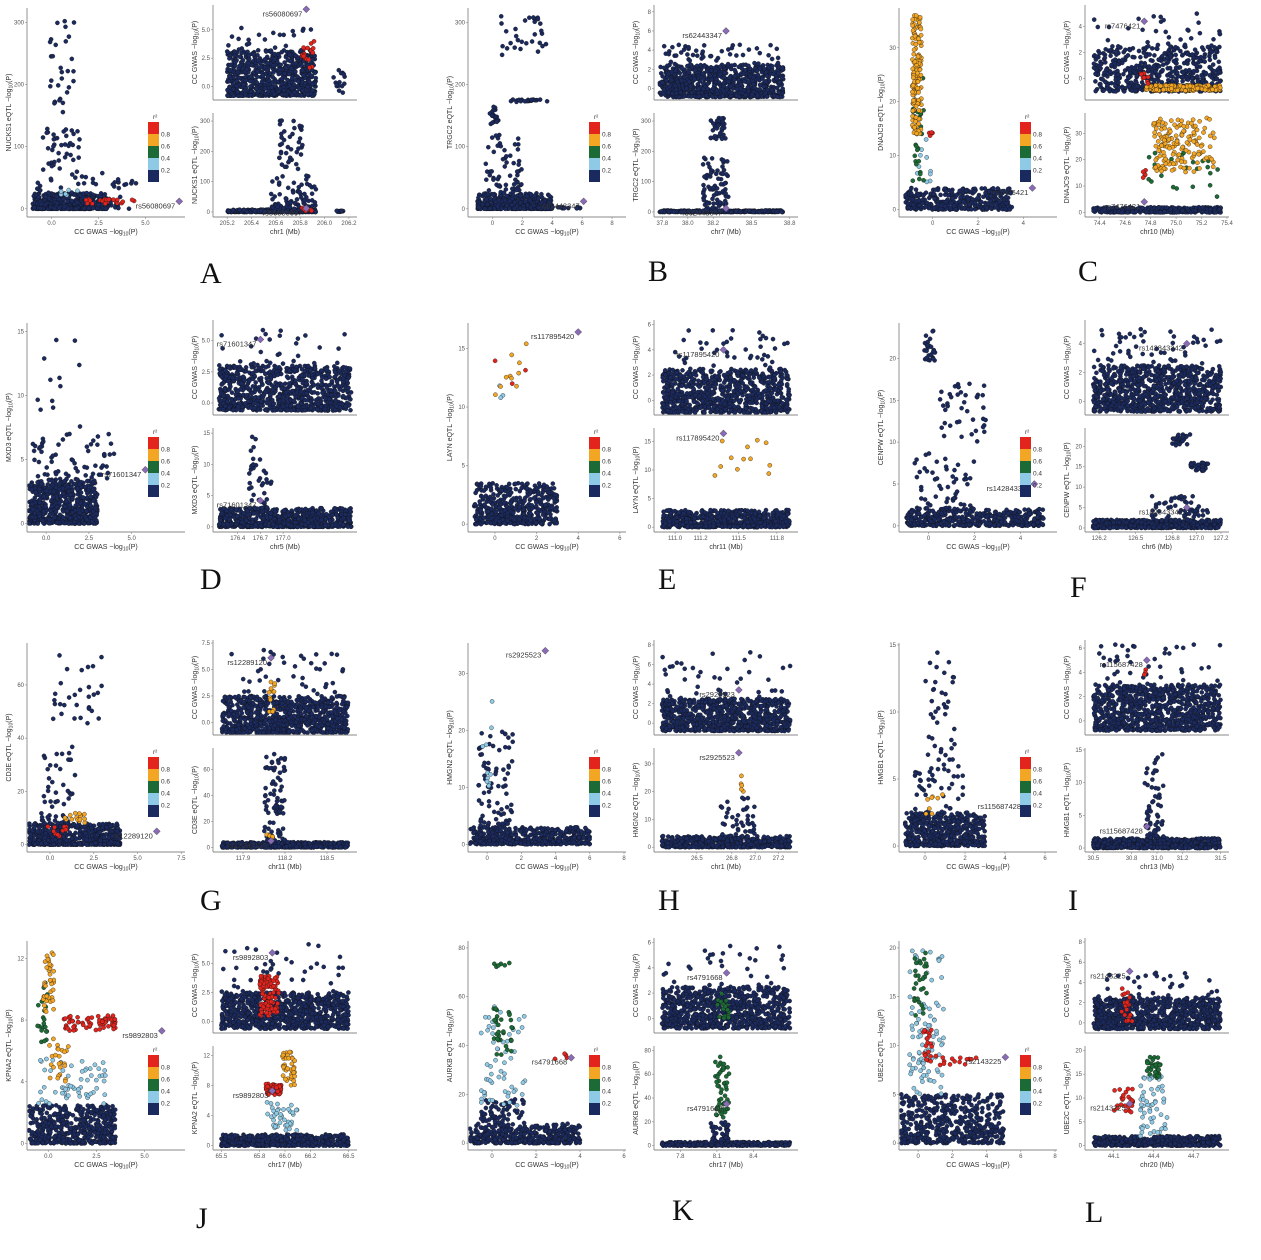  Describe the element at coordinates (721, 165) in the screenshot. I see `data-points` at that location.